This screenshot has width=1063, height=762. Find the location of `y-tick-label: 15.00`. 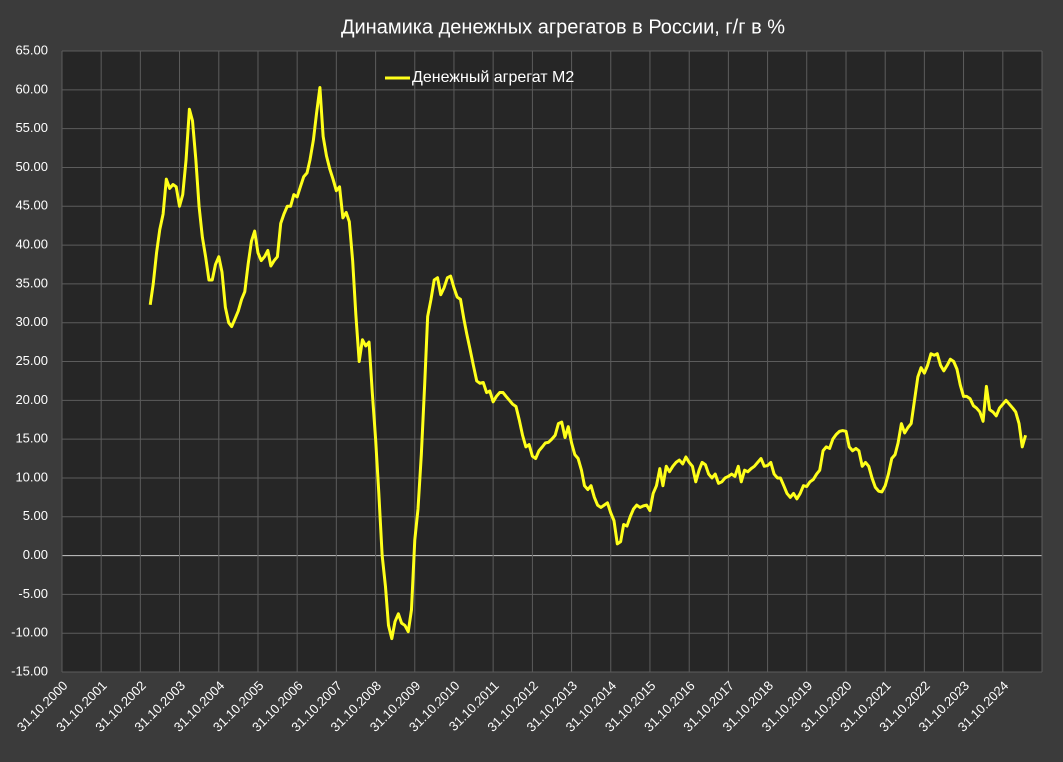

y-tick-label: 15.00 is located at coordinates (31, 438).